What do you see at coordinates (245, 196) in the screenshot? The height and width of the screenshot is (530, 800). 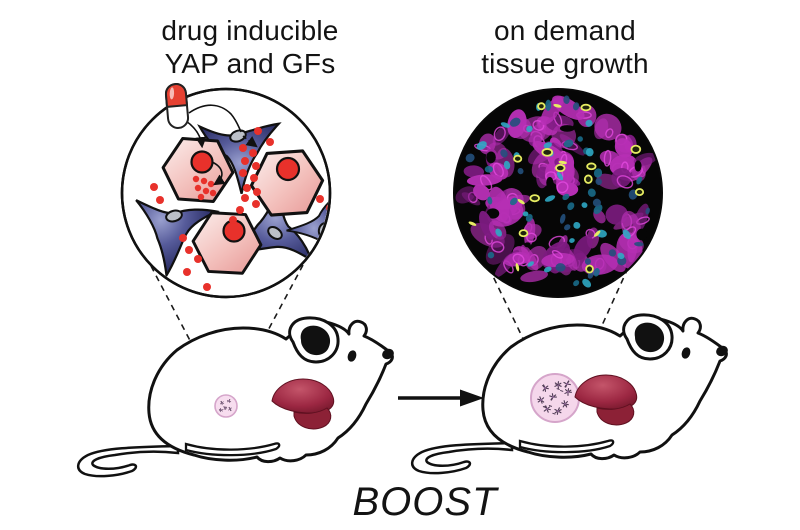 I see `hepatocyte-nuclei` at bounding box center [245, 196].